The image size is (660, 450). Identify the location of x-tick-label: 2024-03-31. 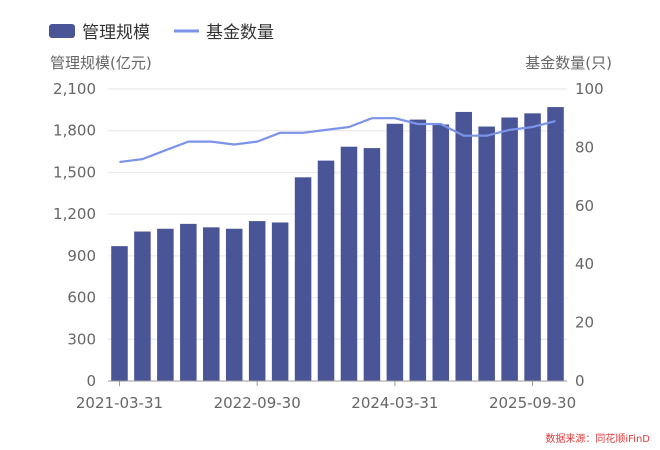
(394, 403).